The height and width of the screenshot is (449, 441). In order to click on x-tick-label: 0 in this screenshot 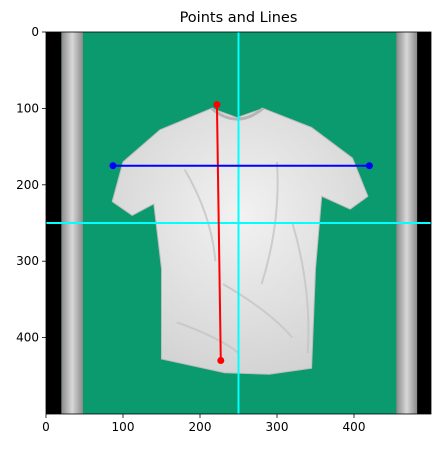, I will do `click(46, 427)`.